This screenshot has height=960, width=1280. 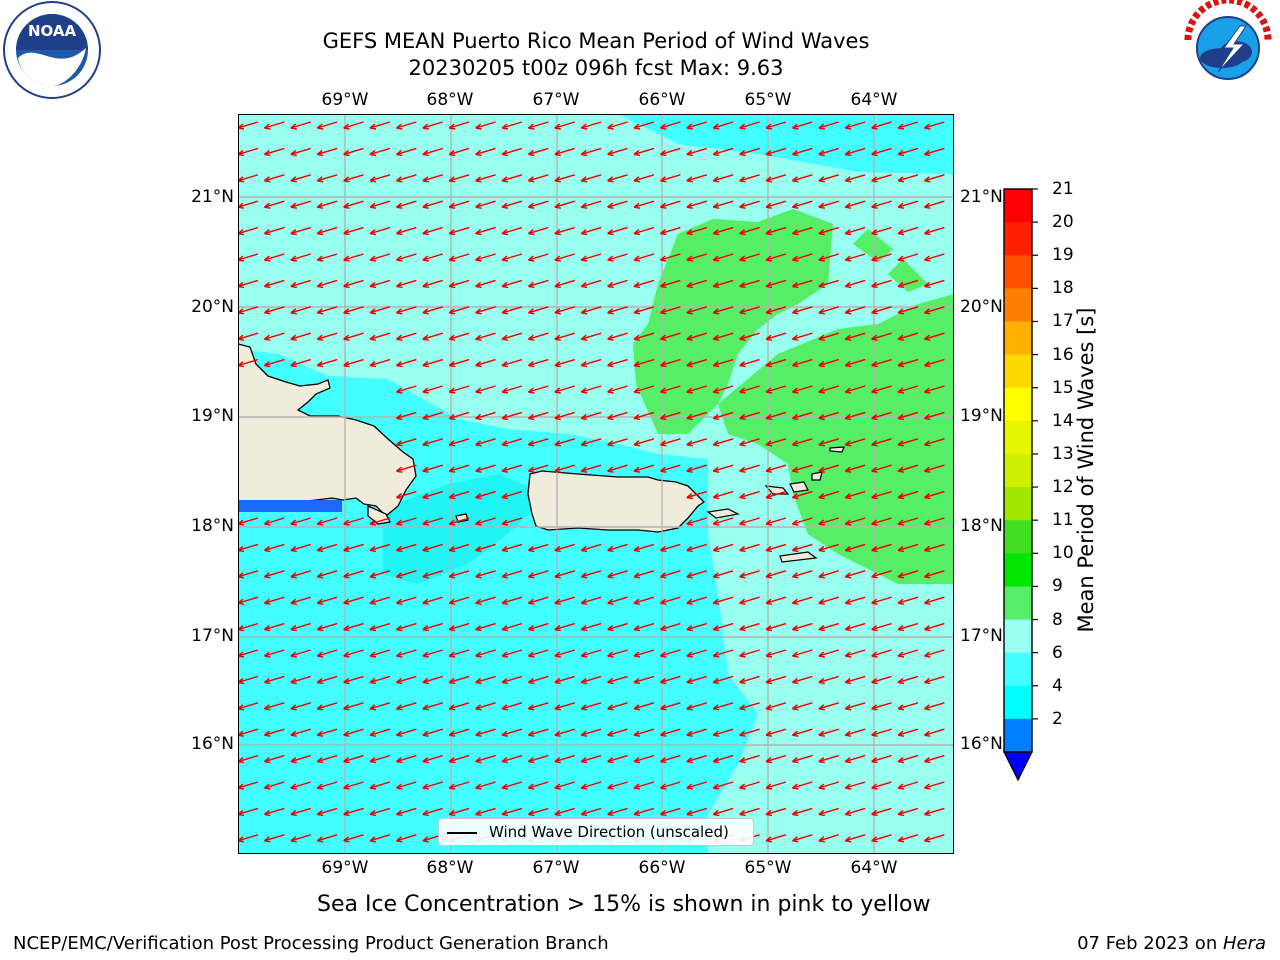 I want to click on noaa-logo: NOAA, so click(x=52, y=52).